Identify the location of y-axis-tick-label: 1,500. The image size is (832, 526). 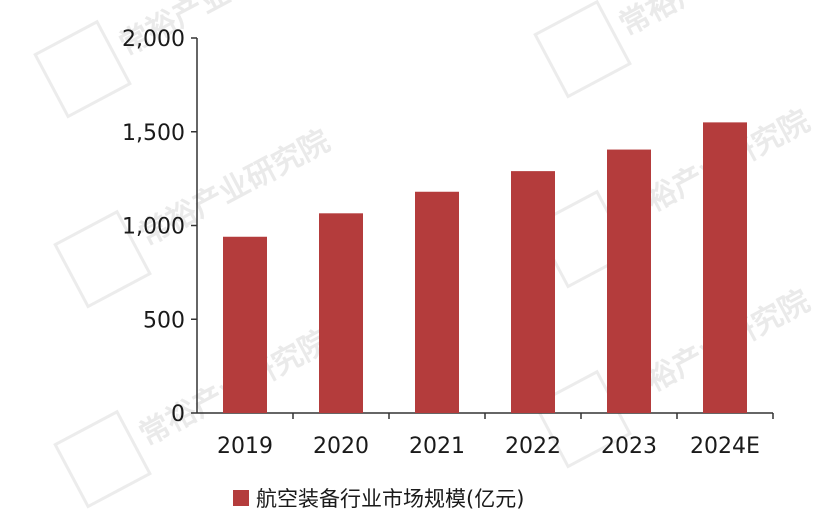
(153, 133).